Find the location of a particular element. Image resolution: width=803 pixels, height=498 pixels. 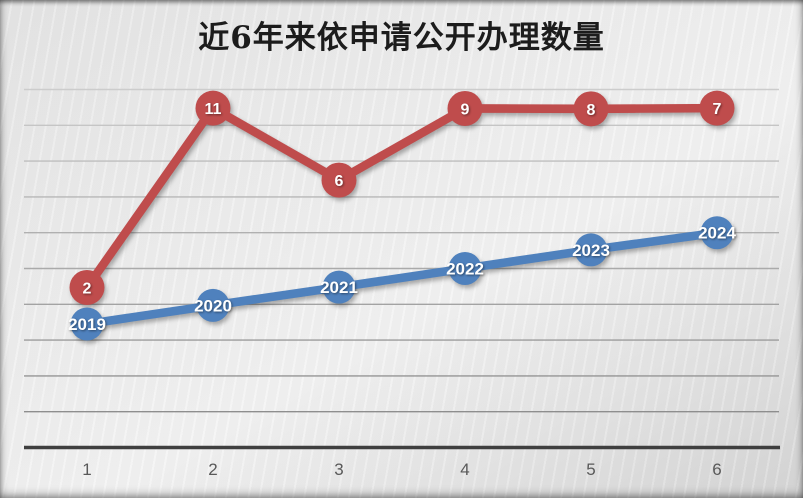

x-tick-label: 2 is located at coordinates (212, 469).